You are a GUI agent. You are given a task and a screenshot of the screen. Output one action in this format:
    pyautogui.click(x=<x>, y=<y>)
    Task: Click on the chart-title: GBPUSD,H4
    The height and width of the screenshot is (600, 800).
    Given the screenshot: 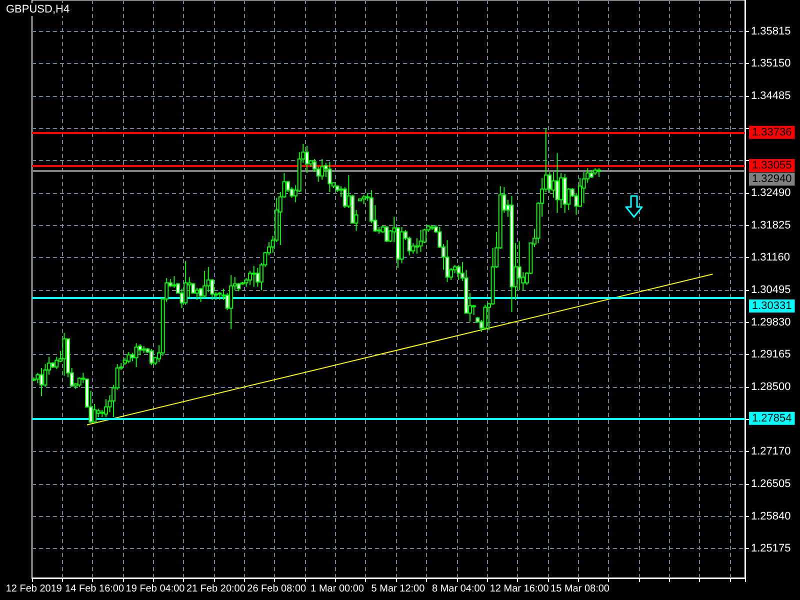 What is the action you would take?
    pyautogui.click(x=38, y=10)
    